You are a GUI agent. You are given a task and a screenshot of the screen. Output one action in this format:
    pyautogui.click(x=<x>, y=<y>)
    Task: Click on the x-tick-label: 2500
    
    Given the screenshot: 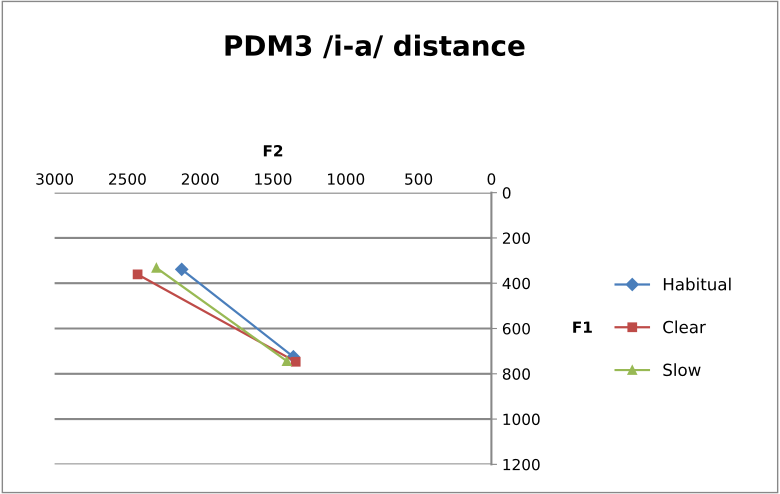 What is the action you would take?
    pyautogui.click(x=127, y=179)
    